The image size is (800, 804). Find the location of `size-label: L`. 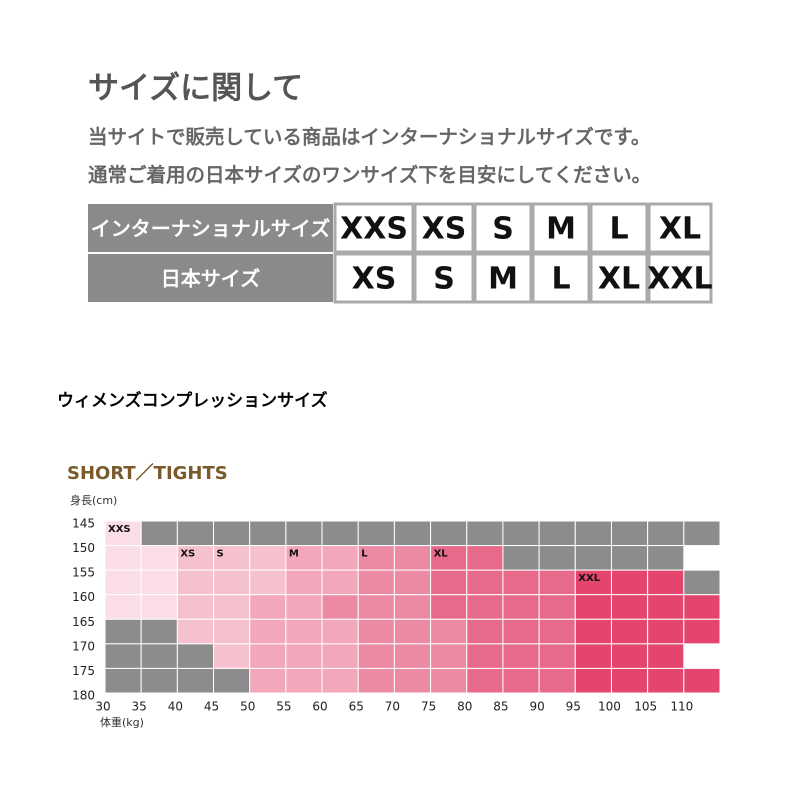

size-label: L is located at coordinates (364, 554).